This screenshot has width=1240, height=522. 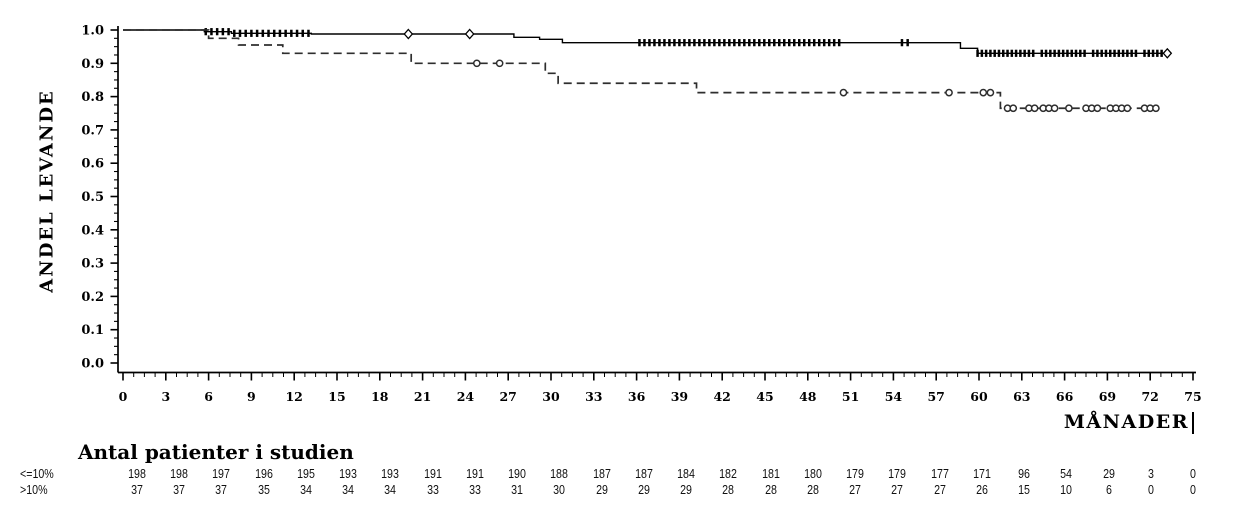 What do you see at coordinates (679, 396) in the screenshot?
I see `x-tick-label: 39` at bounding box center [679, 396].